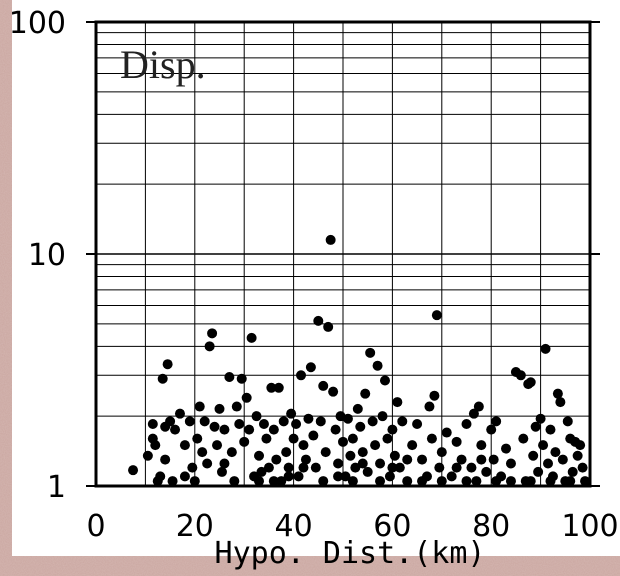 Image resolution: width=620 pixels, height=576 pixels. Describe the element at coordinates (392, 526) in the screenshot. I see `x-tick-label: 60` at that location.